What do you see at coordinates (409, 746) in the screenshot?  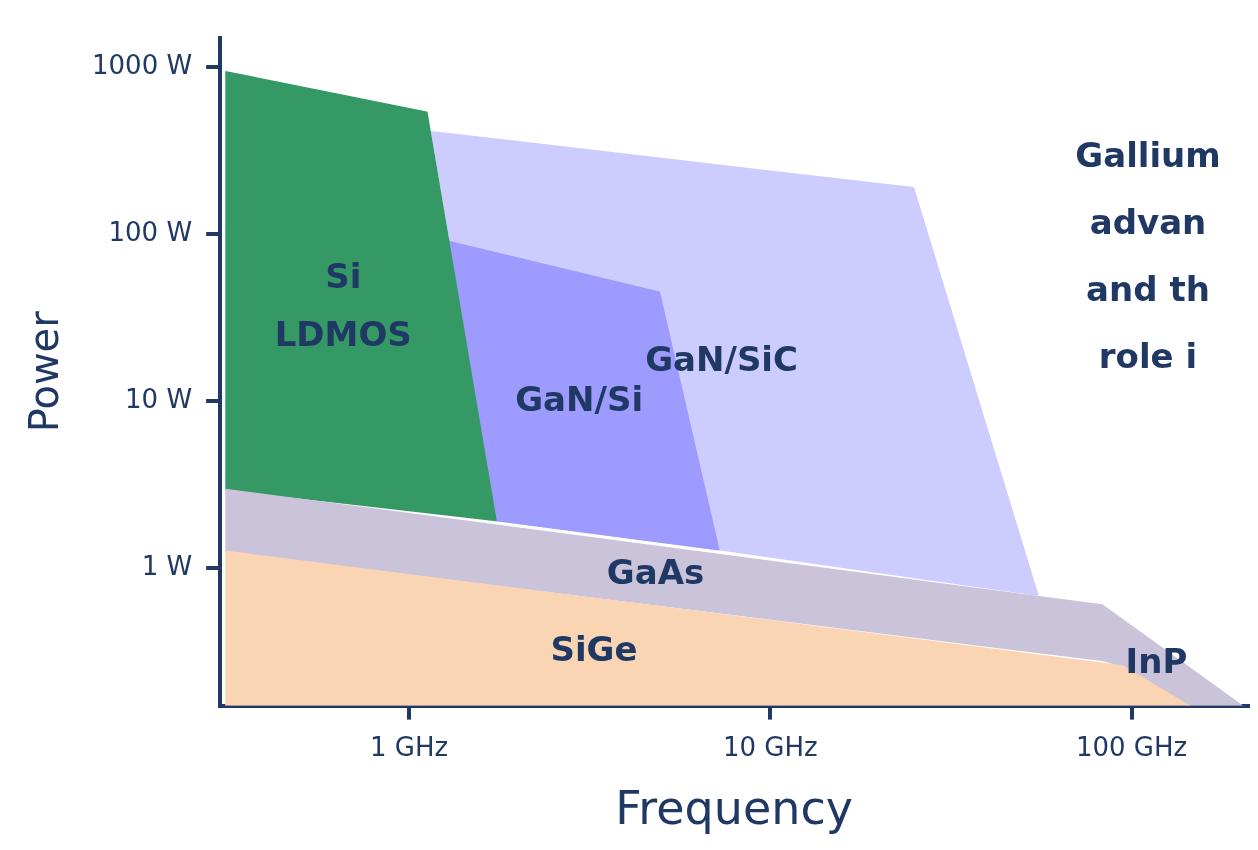 I see `x-tick-label: 1 GHz` at bounding box center [409, 746].